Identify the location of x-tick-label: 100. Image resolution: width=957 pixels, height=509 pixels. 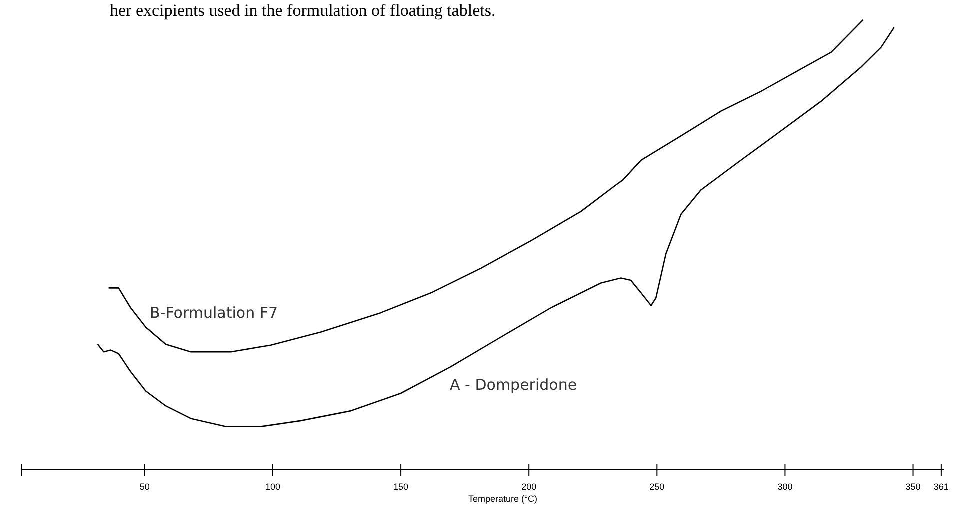
(273, 487).